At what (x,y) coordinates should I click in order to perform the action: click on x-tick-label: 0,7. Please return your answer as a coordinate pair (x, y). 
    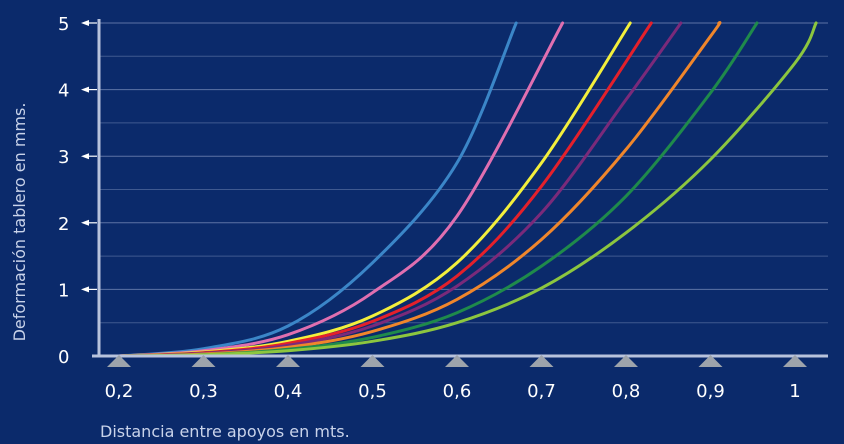
    Looking at the image, I should click on (541, 391).